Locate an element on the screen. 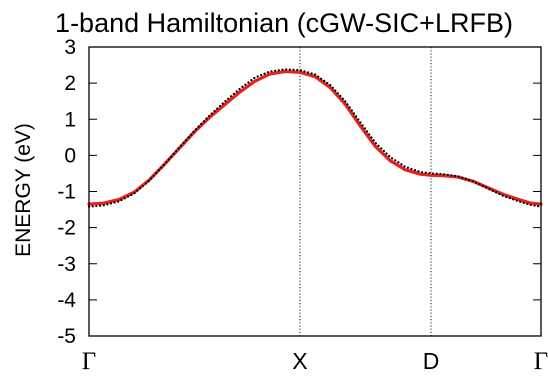 The height and width of the screenshot is (378, 548). y-tick-label-3: 0 is located at coordinates (70, 155).